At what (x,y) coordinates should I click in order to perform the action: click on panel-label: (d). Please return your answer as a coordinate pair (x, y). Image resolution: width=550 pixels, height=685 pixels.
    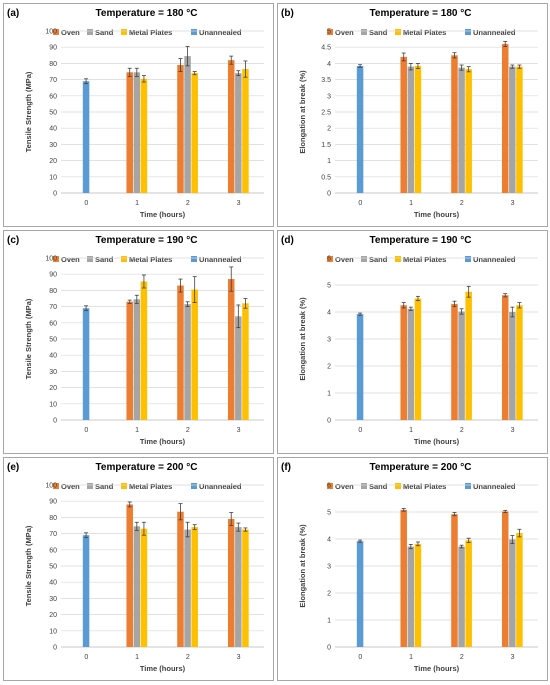
    Looking at the image, I should click on (287, 240).